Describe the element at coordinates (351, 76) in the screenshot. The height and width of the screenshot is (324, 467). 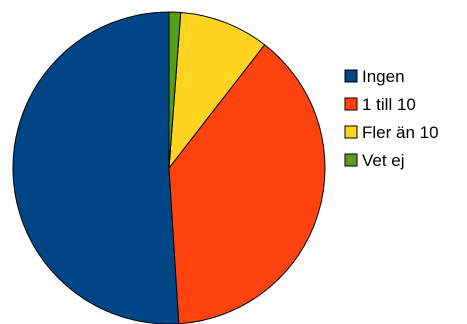
I see `legend-swatch-ingen` at that location.